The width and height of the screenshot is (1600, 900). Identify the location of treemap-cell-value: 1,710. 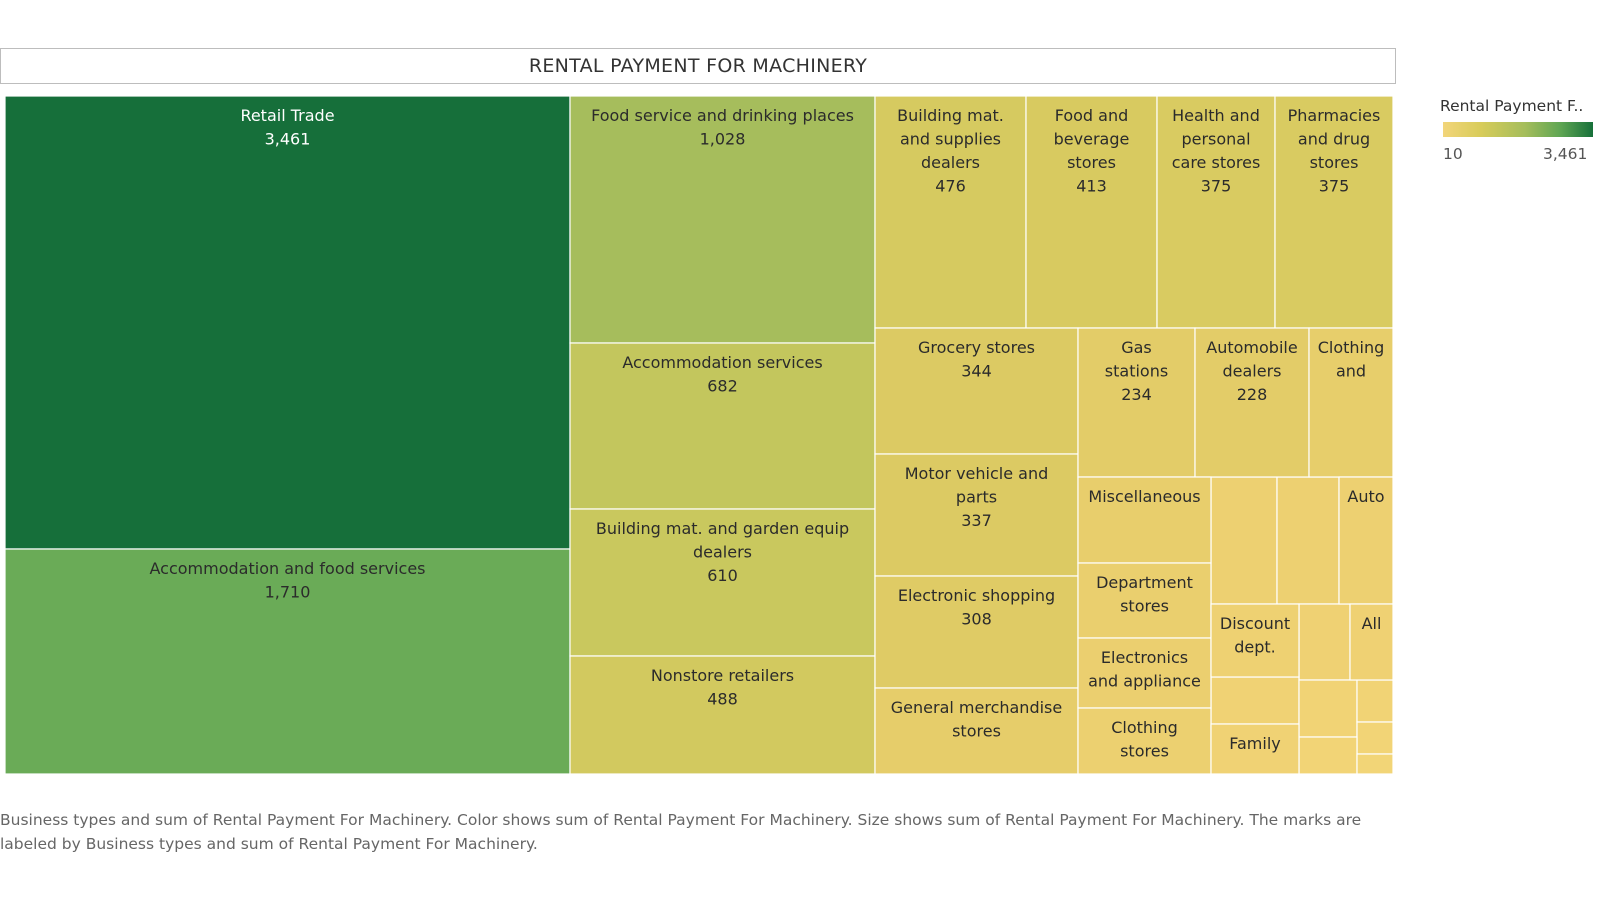
(288, 592).